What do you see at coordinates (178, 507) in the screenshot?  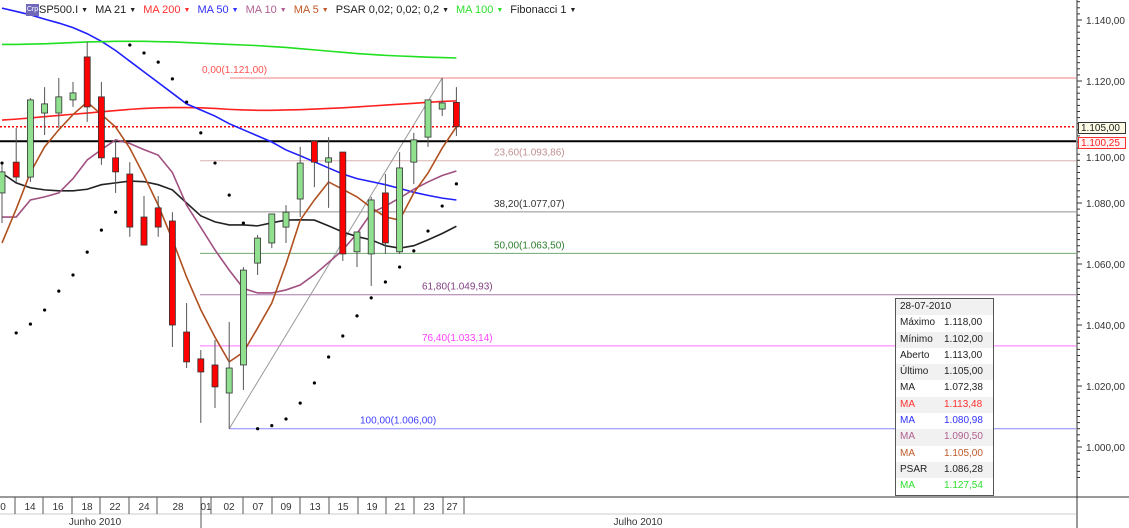 I see `date-tick-label: 28` at bounding box center [178, 507].